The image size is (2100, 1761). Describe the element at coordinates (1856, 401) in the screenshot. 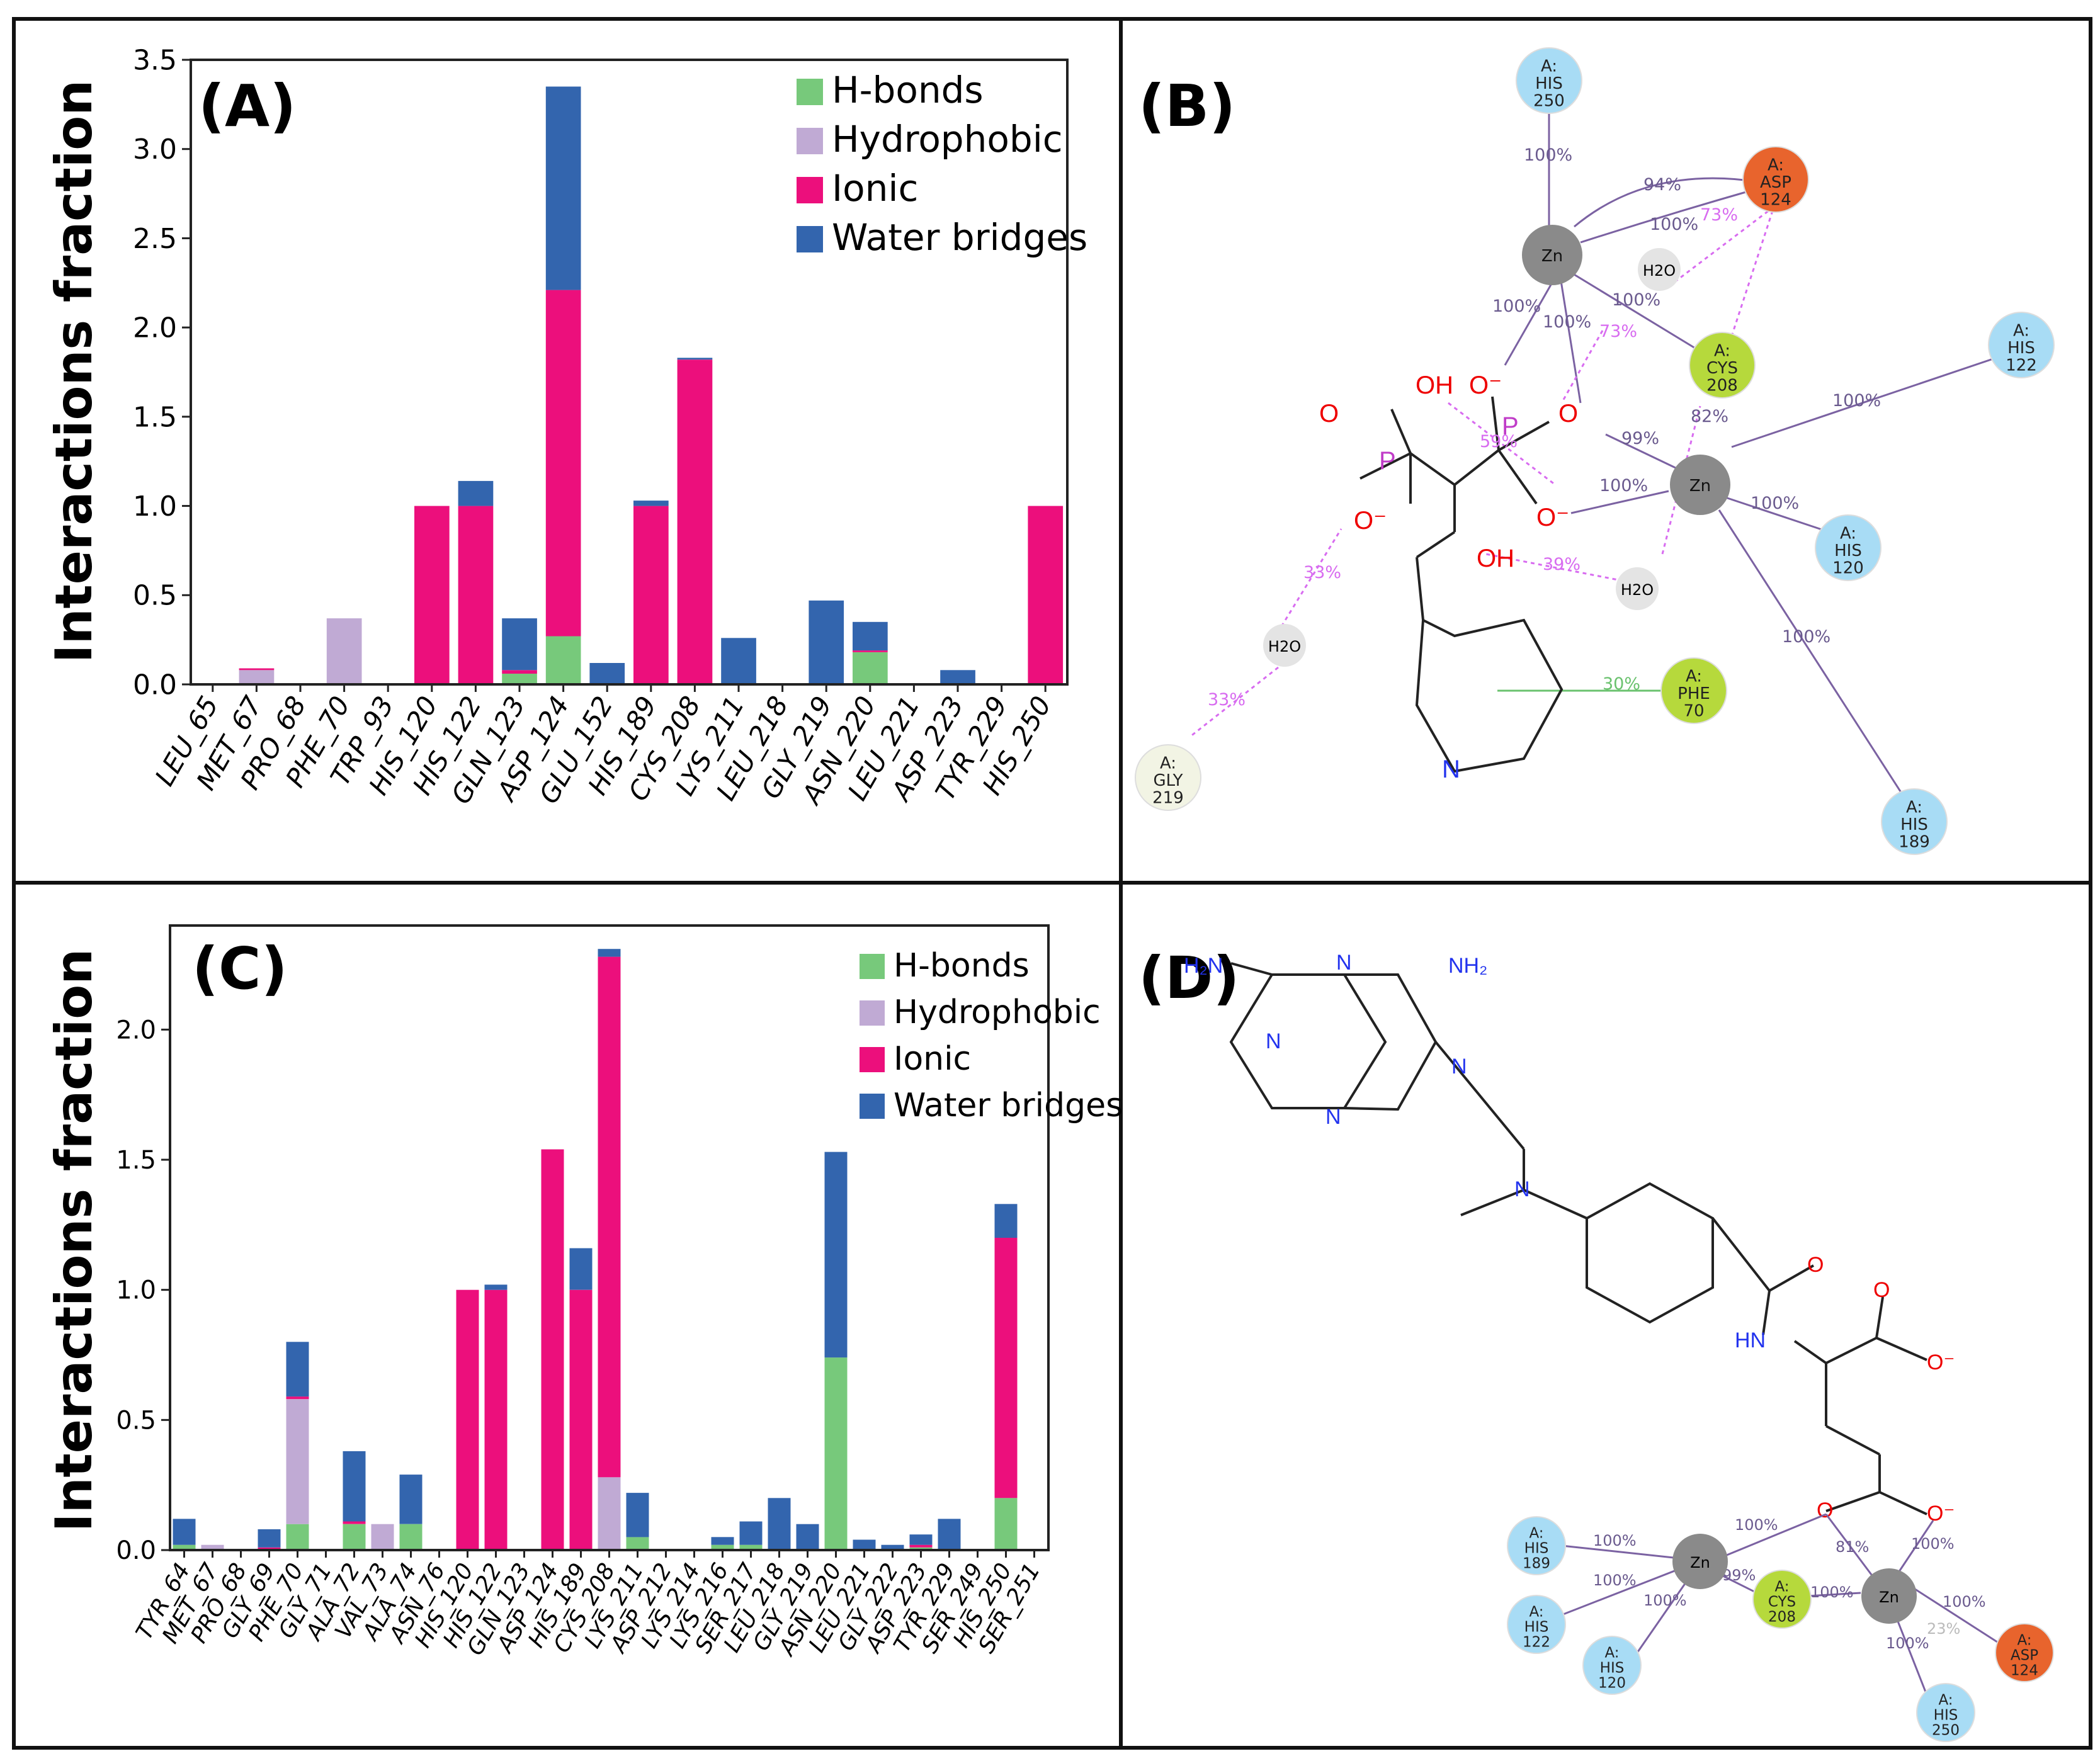

I see `pct-b-10: 100%` at that location.